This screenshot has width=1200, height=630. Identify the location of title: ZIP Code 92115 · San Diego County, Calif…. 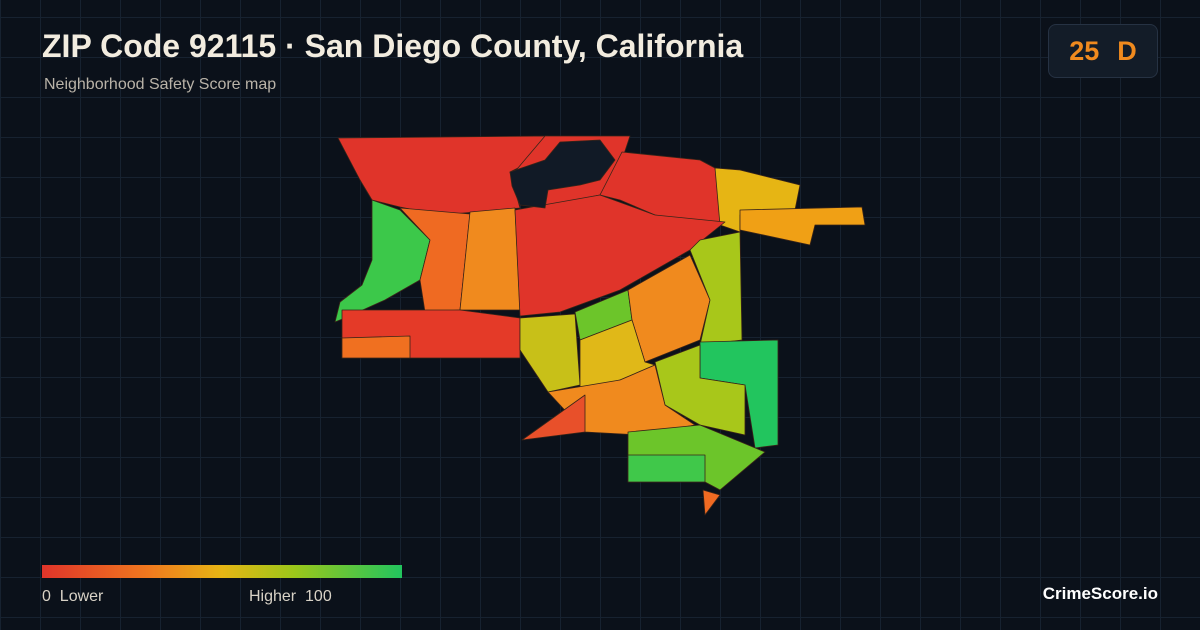
(393, 46).